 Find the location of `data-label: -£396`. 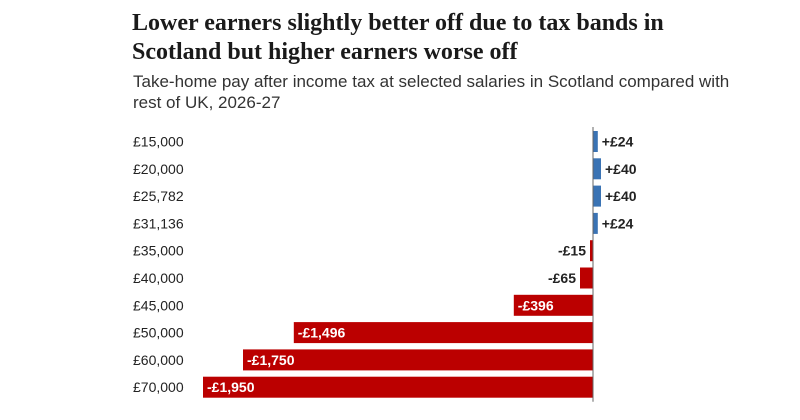

data-label: -£396 is located at coordinates (536, 305).